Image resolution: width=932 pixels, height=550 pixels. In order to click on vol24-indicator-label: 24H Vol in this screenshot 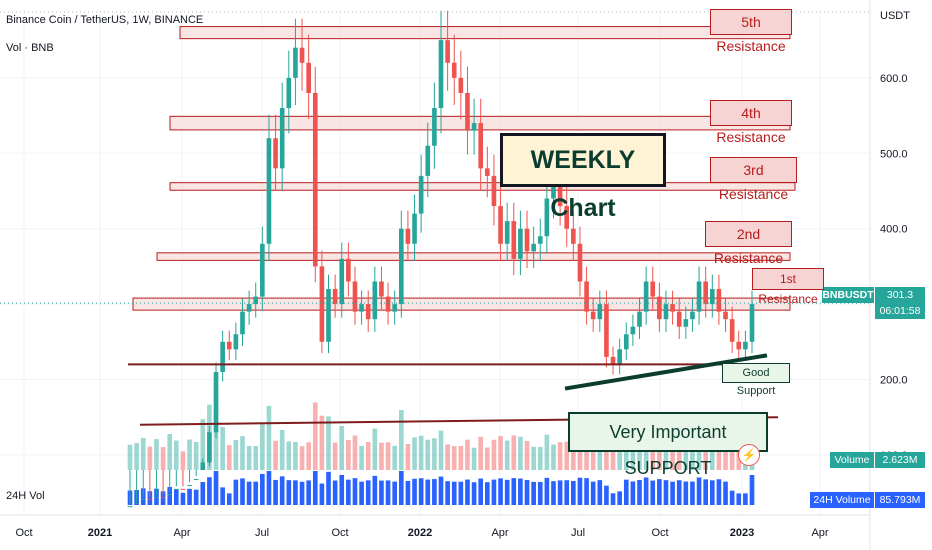, I will do `click(25, 496)`.